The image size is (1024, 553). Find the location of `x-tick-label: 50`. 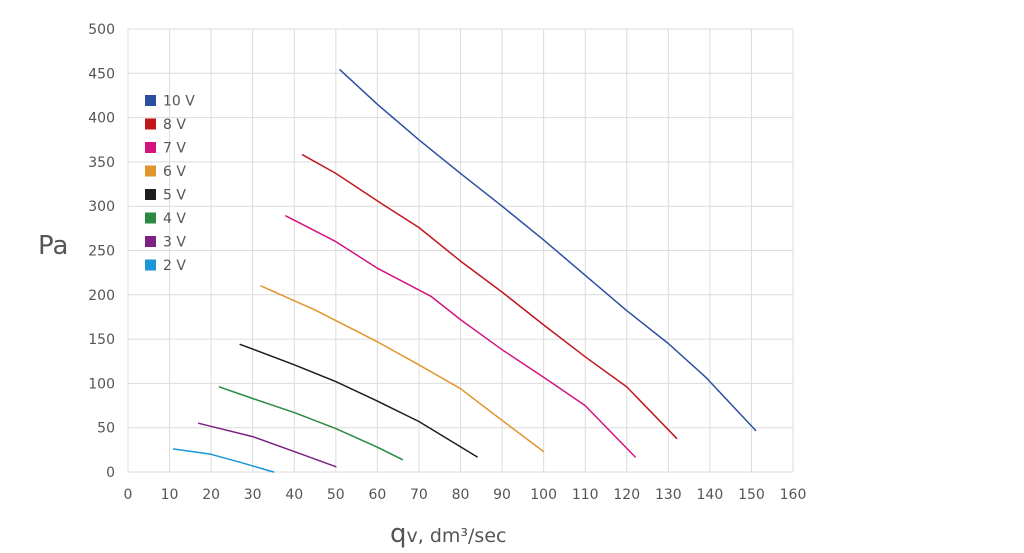

x-tick-label: 50 is located at coordinates (336, 495).